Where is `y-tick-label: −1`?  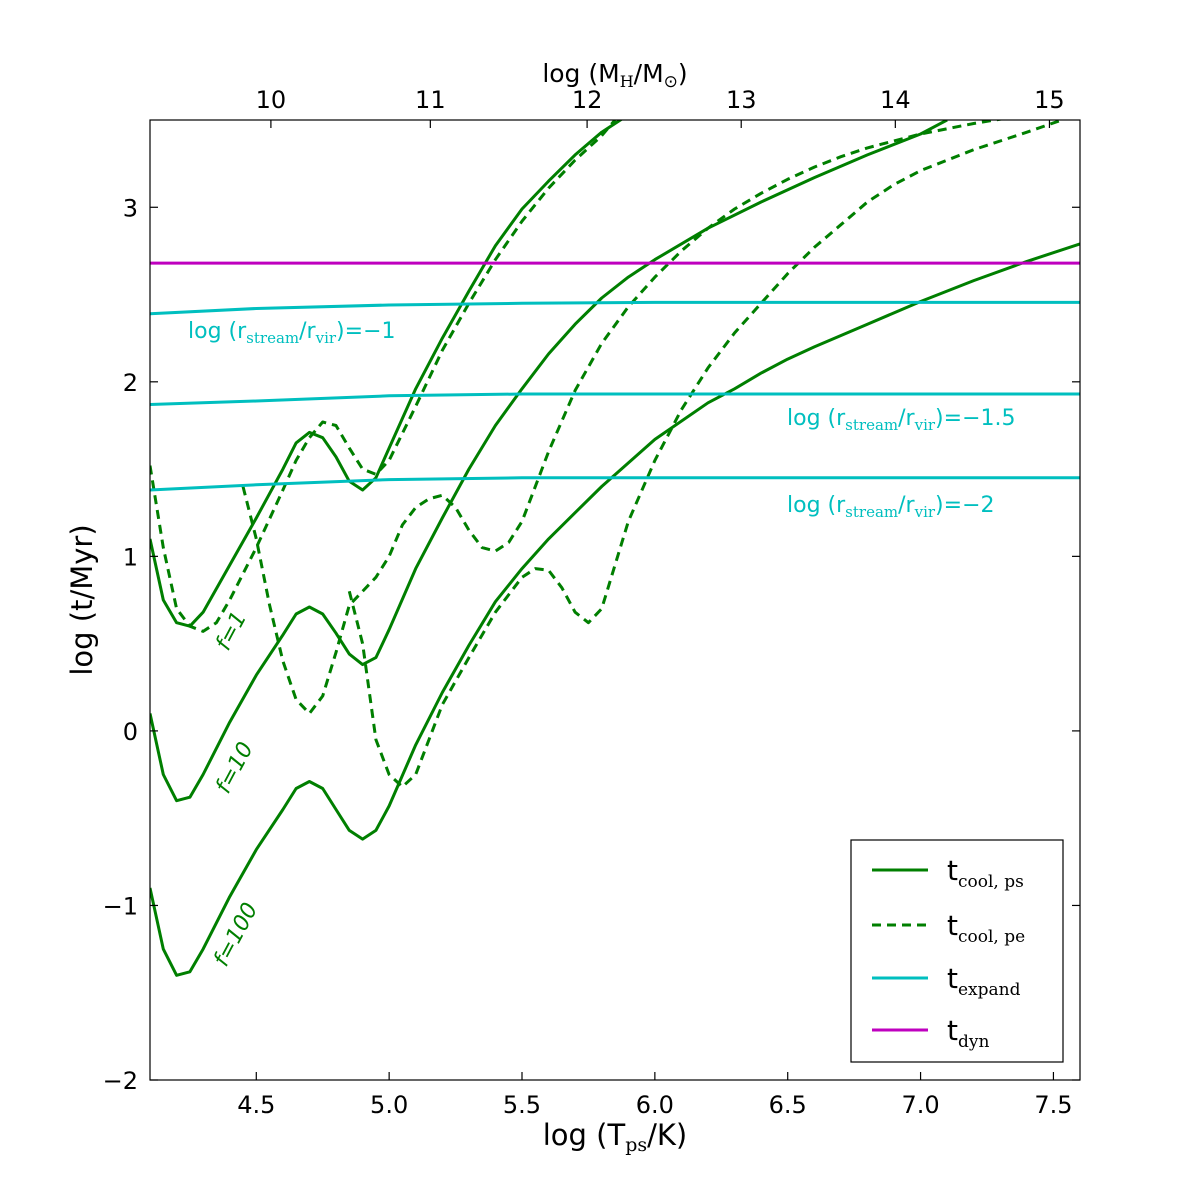 y-tick-label: −1 is located at coordinates (120, 906).